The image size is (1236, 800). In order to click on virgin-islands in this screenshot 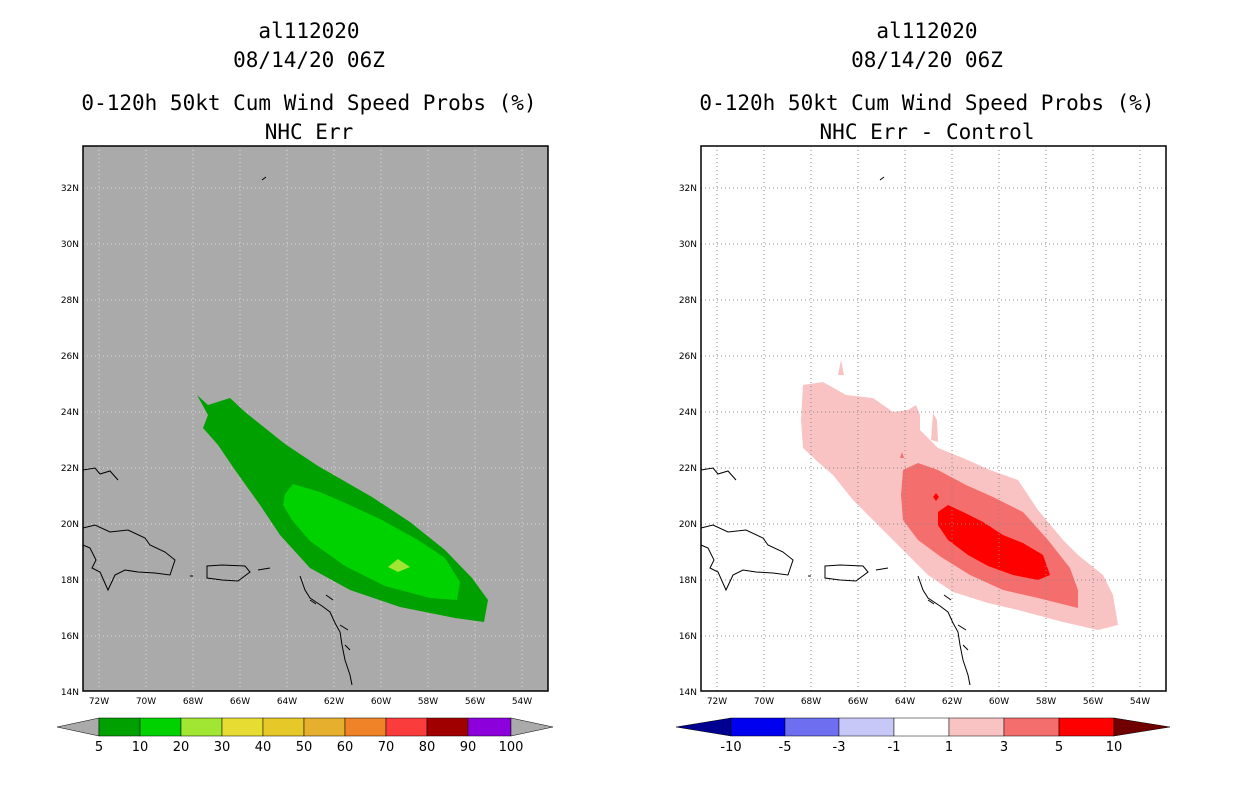, I will do `click(848, 572)`.